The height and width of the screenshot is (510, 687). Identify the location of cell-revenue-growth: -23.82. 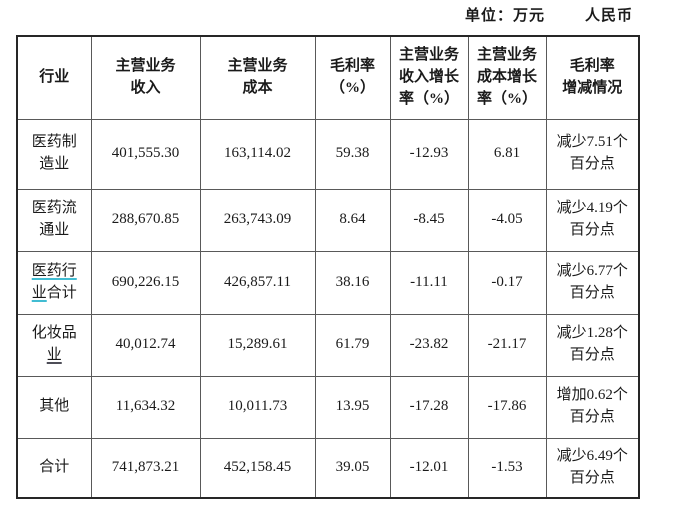
(429, 345).